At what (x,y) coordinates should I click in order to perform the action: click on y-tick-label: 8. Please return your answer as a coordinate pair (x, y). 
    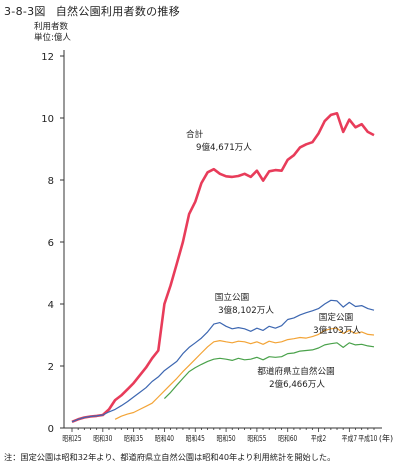
    Looking at the image, I should click on (51, 181).